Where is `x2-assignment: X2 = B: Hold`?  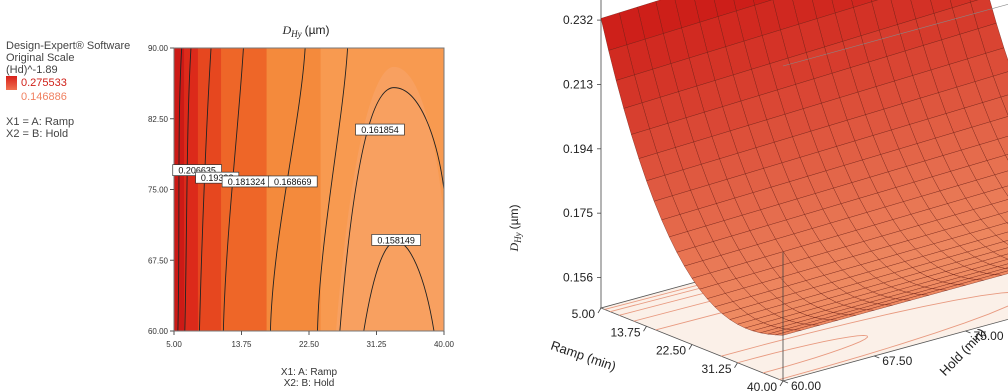 x2-assignment: X2 = B: Hold is located at coordinates (37, 134).